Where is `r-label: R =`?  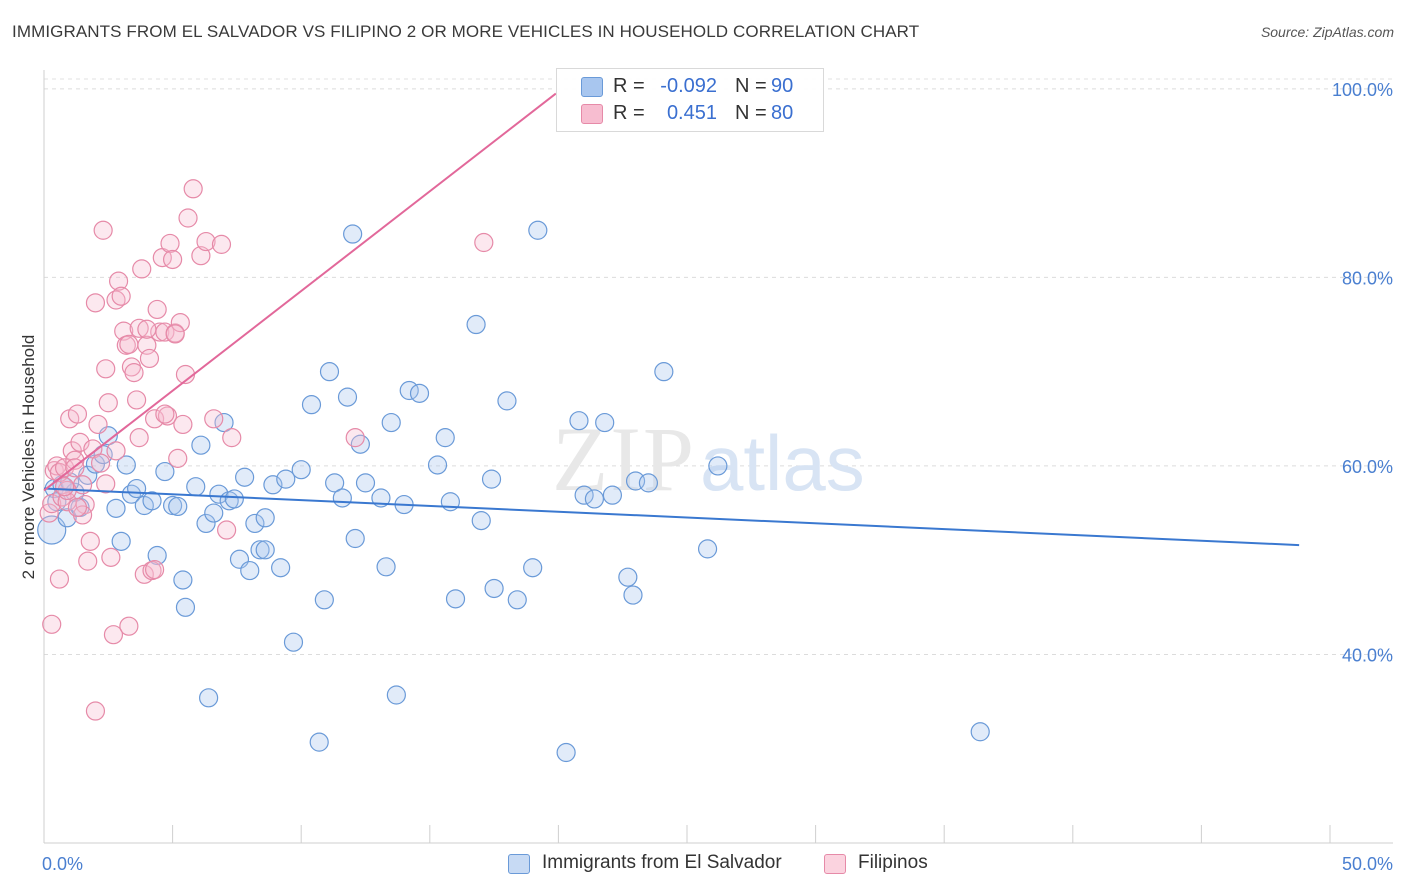 r-label: R = is located at coordinates (629, 86).